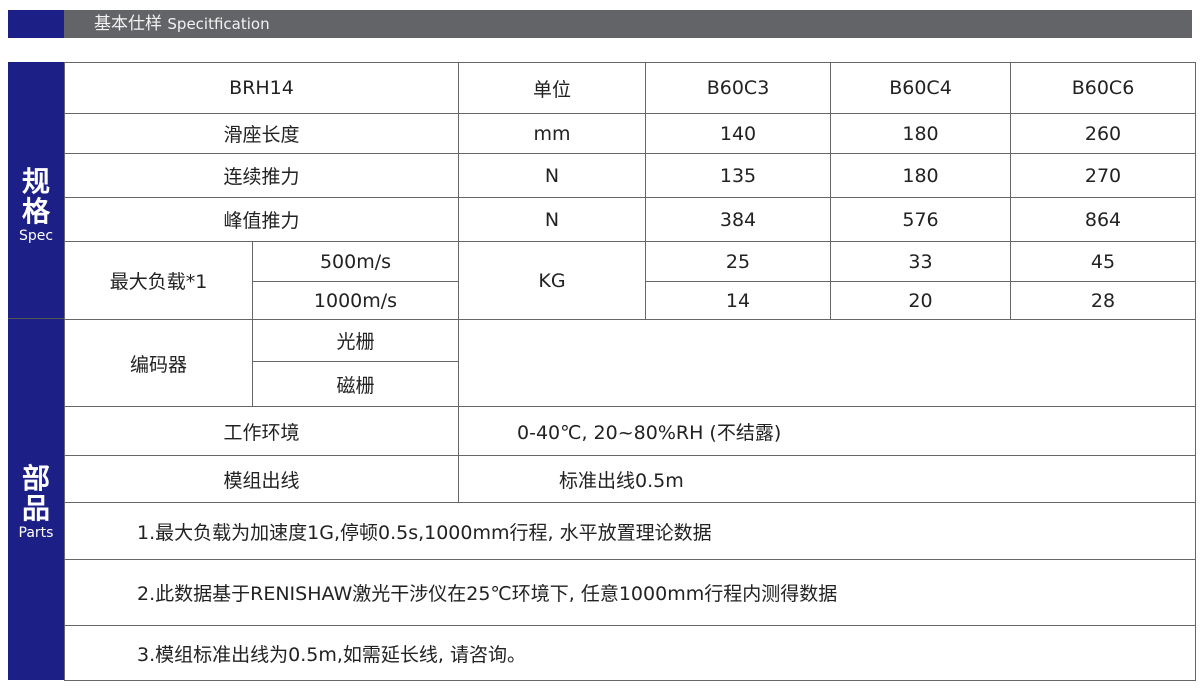  What do you see at coordinates (261, 133) in the screenshot?
I see `row-label: 滑座长度` at bounding box center [261, 133].